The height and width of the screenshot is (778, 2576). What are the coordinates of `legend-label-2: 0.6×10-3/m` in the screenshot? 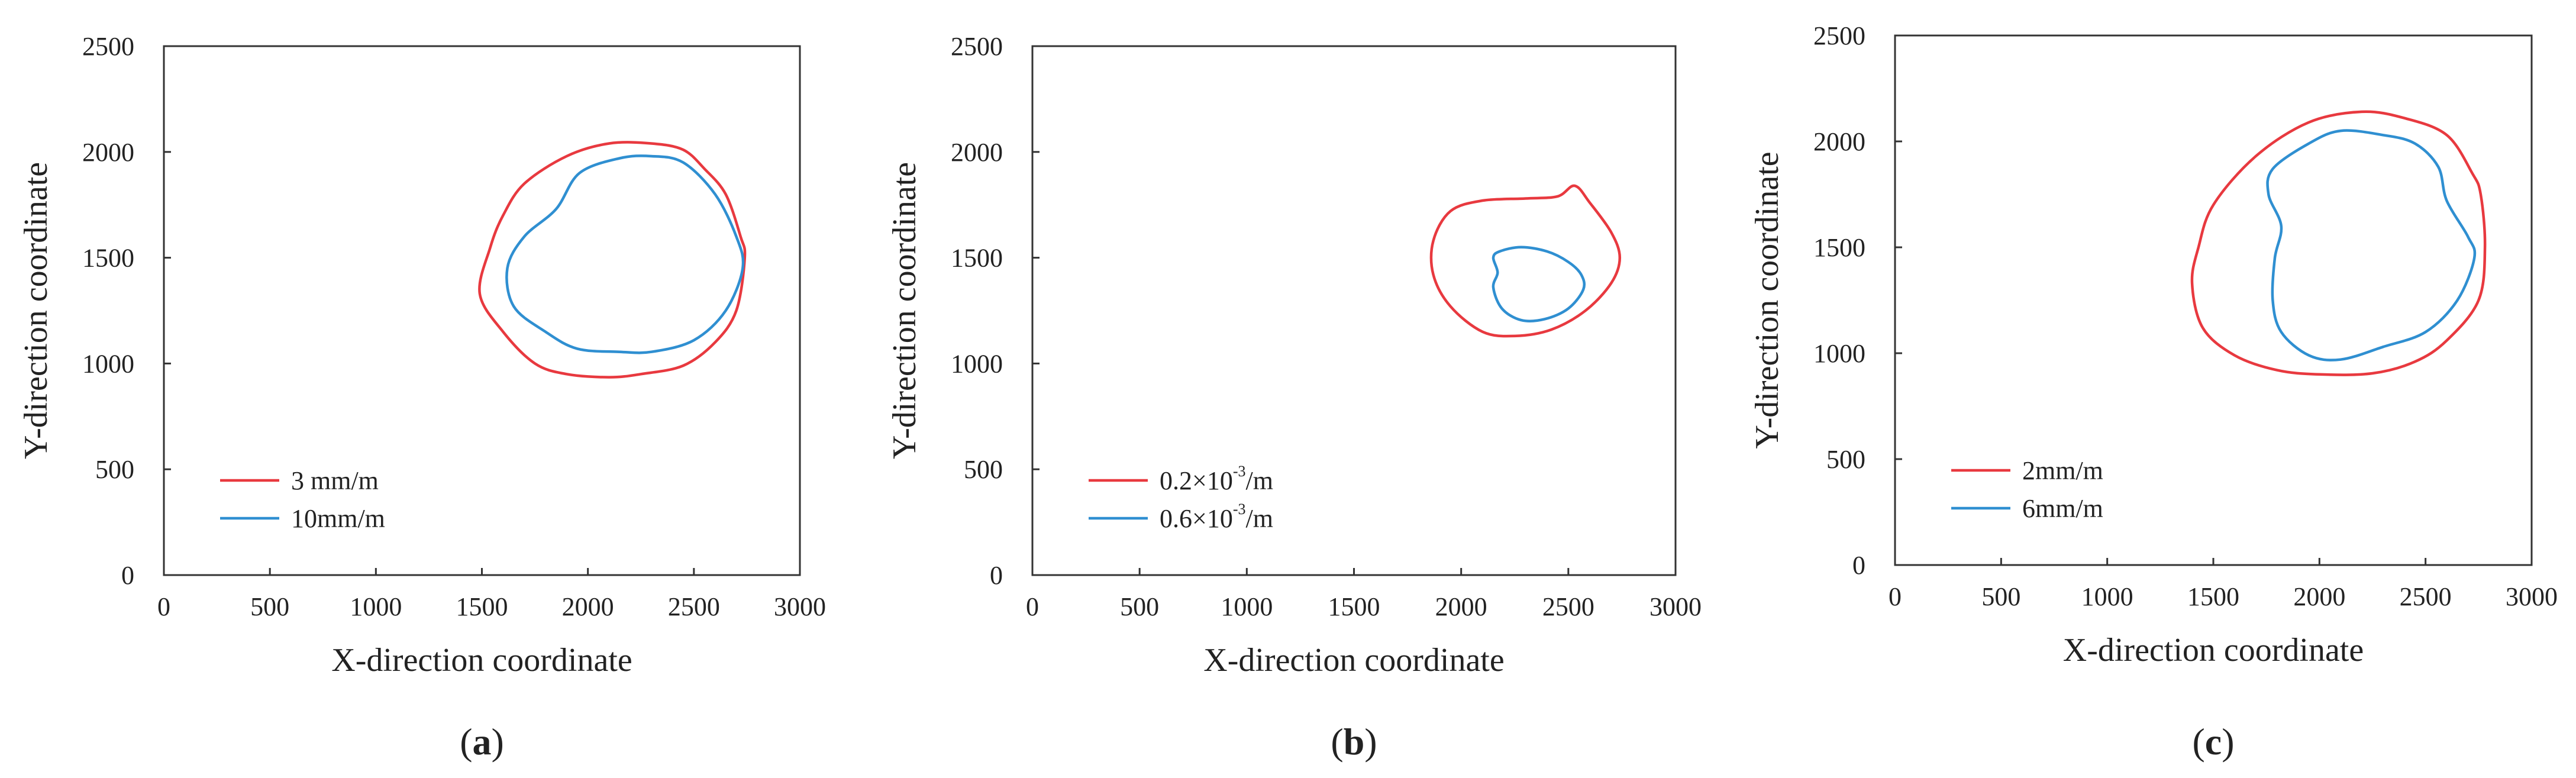 It's located at (1216, 517).